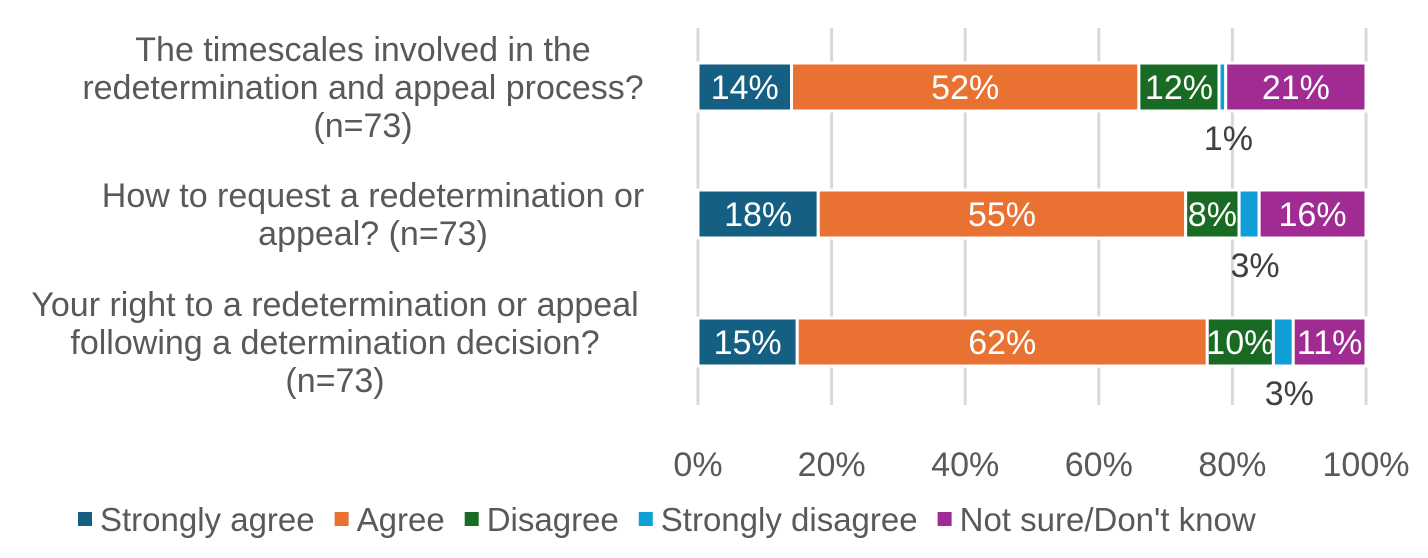 The image size is (1428, 558). I want to click on data-label: 62%, so click(1002, 343).